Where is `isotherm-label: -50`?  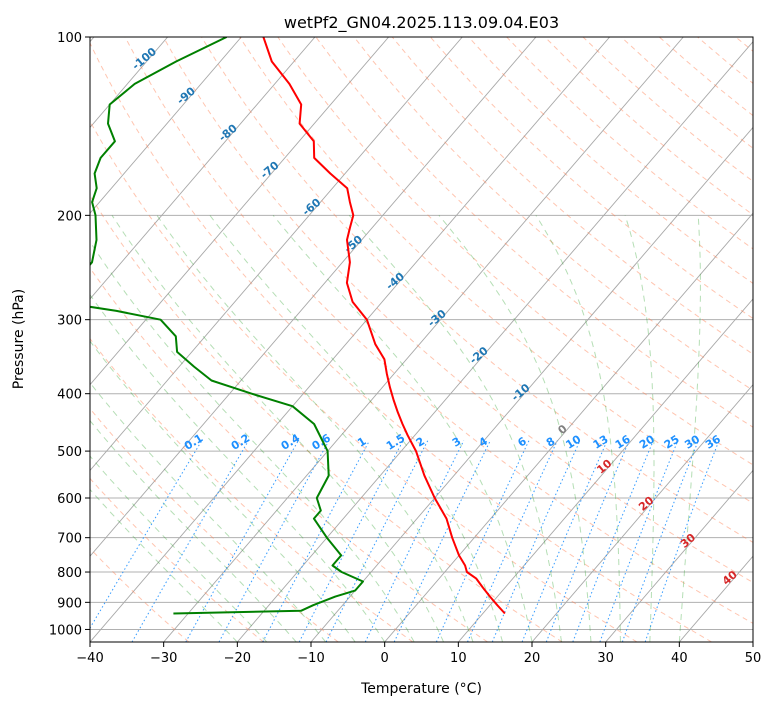 isotherm-label: -50 is located at coordinates (354, 244).